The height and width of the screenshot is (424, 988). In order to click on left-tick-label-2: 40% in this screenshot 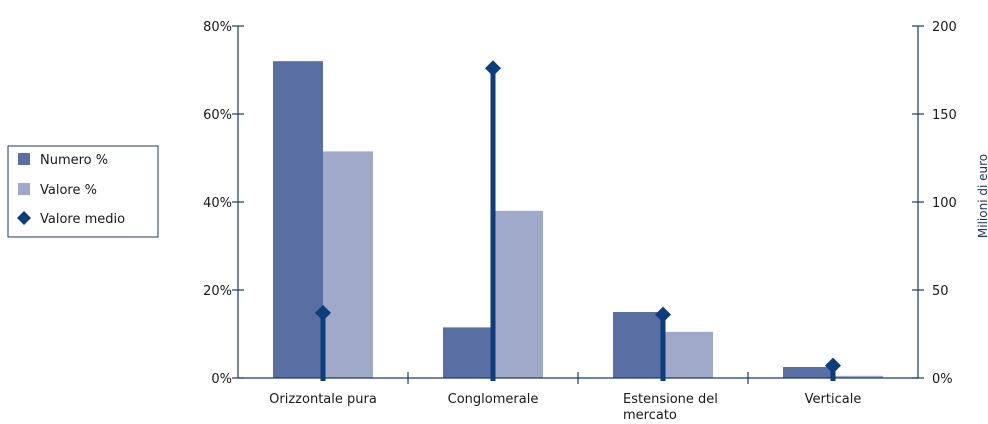, I will do `click(217, 203)`.